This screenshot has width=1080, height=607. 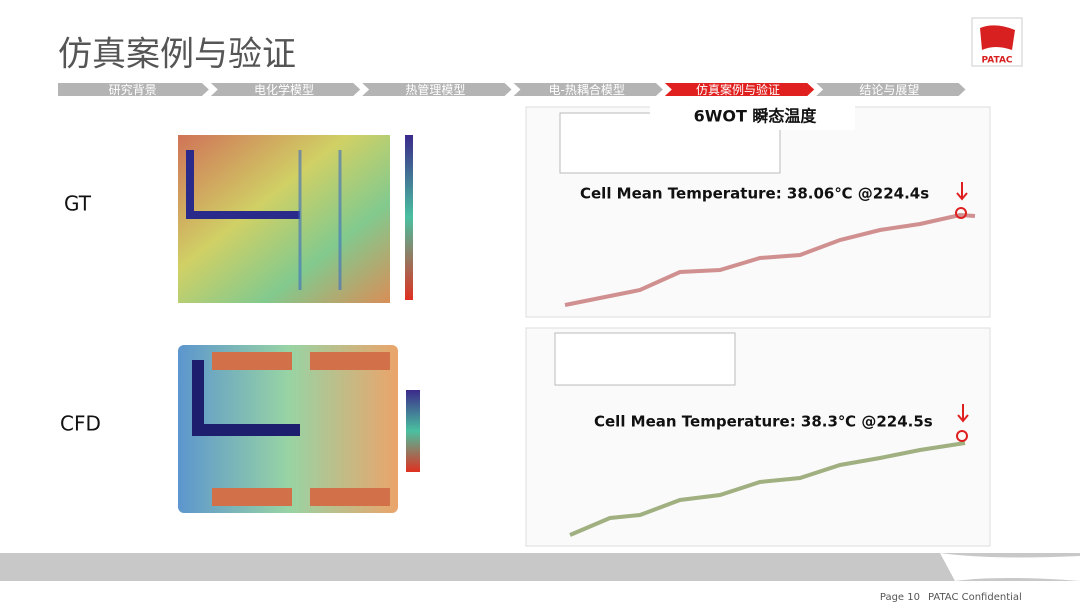 I want to click on nav-item: 电-热耦合模型, so click(x=586, y=89).